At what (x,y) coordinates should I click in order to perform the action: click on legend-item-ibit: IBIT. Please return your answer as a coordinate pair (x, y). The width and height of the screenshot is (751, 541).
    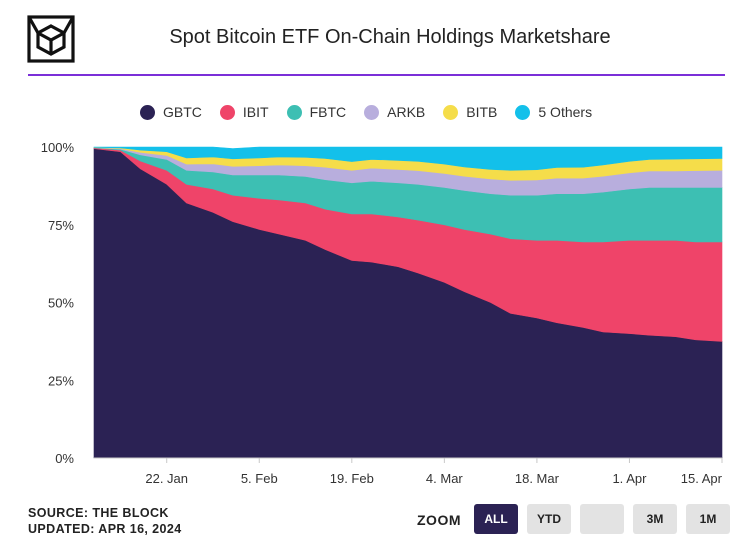
    Looking at the image, I should click on (244, 112).